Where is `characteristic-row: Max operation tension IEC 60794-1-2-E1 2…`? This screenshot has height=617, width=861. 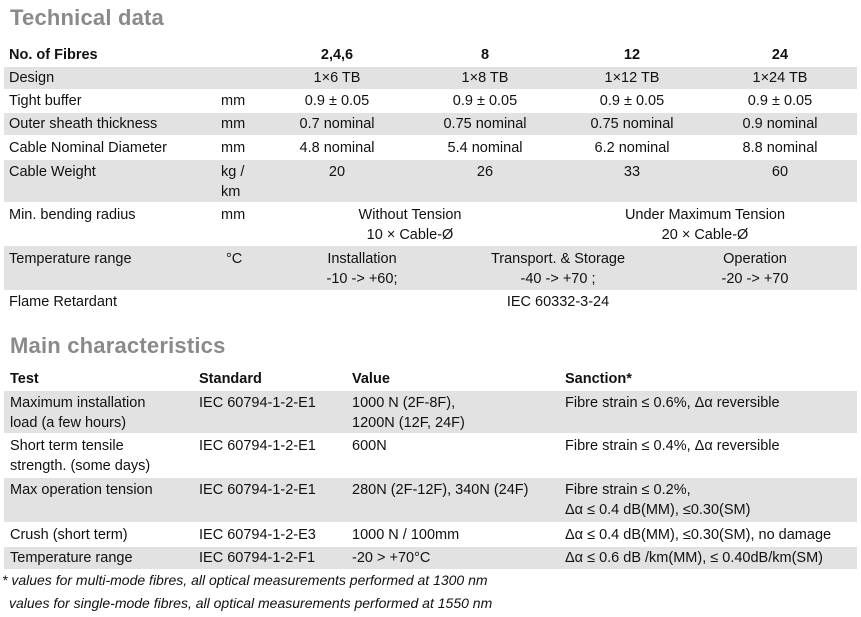
characteristic-row: Max operation tension IEC 60794-1-2-E1 2… is located at coordinates (430, 500).